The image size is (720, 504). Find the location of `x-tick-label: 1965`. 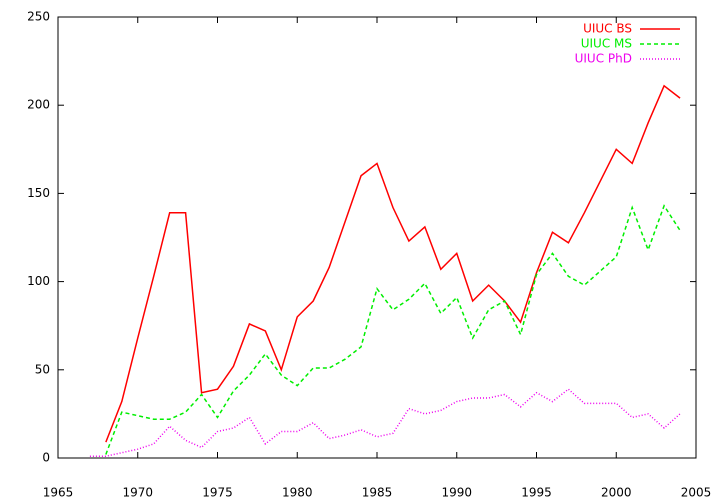

x-tick-label: 1965 is located at coordinates (58, 493).